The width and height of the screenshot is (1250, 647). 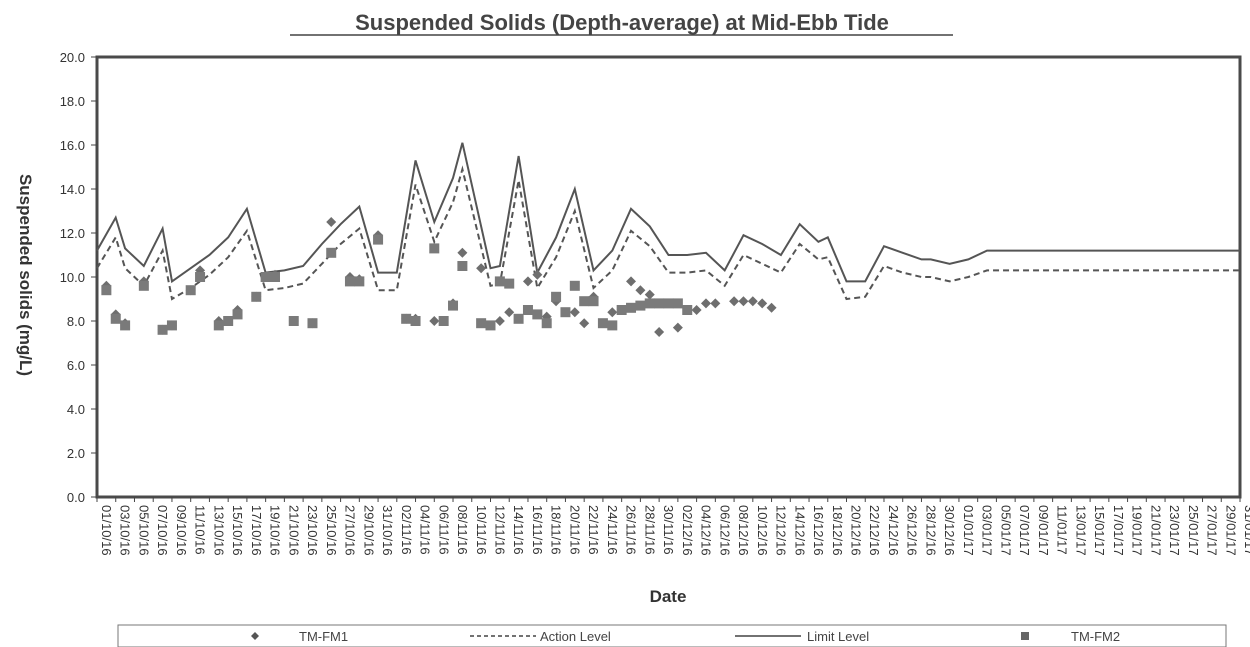 What do you see at coordinates (1230, 530) in the screenshot?
I see `x-tick-label: 29/01/17` at bounding box center [1230, 530].